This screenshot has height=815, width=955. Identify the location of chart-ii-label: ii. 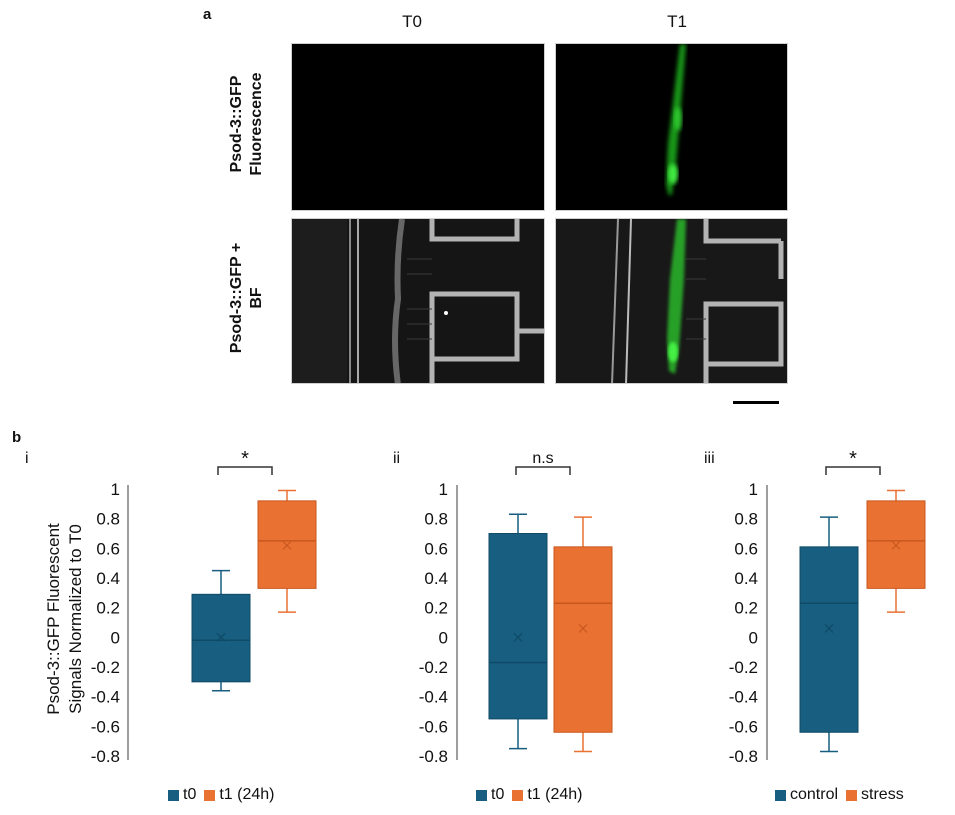
(397, 458).